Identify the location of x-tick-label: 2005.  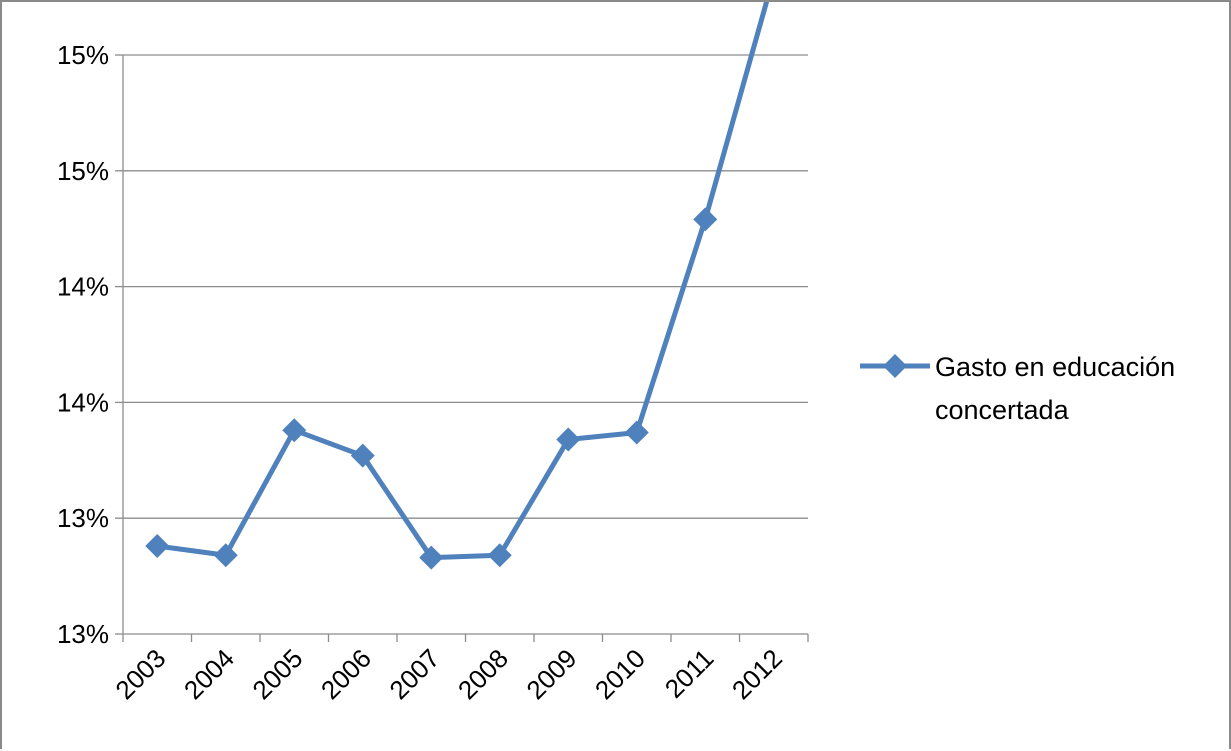
(277, 674).